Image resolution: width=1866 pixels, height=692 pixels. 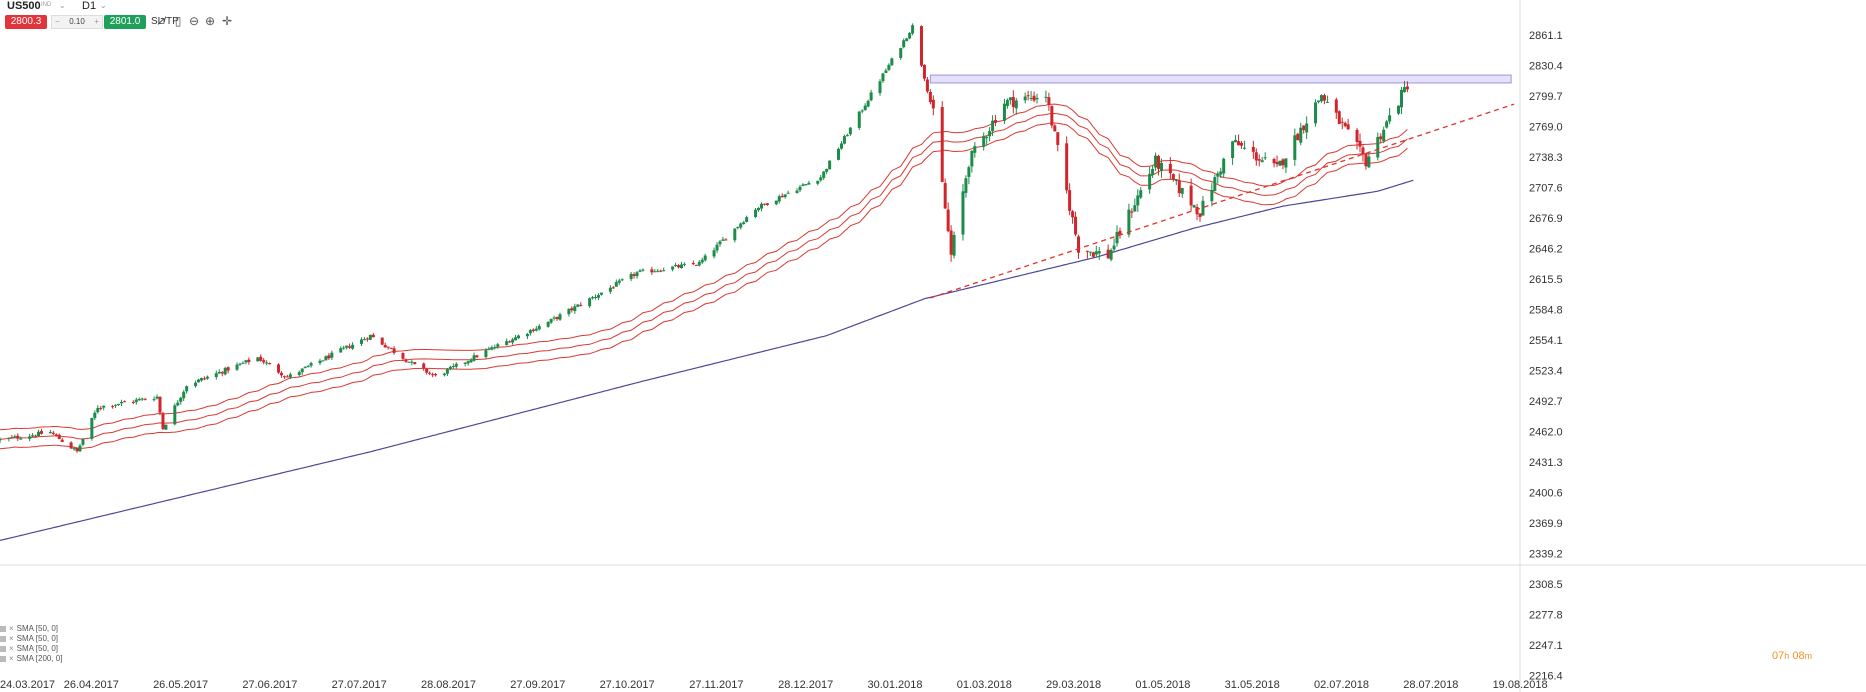 I want to click on timeframe-label: D1, so click(x=89, y=6).